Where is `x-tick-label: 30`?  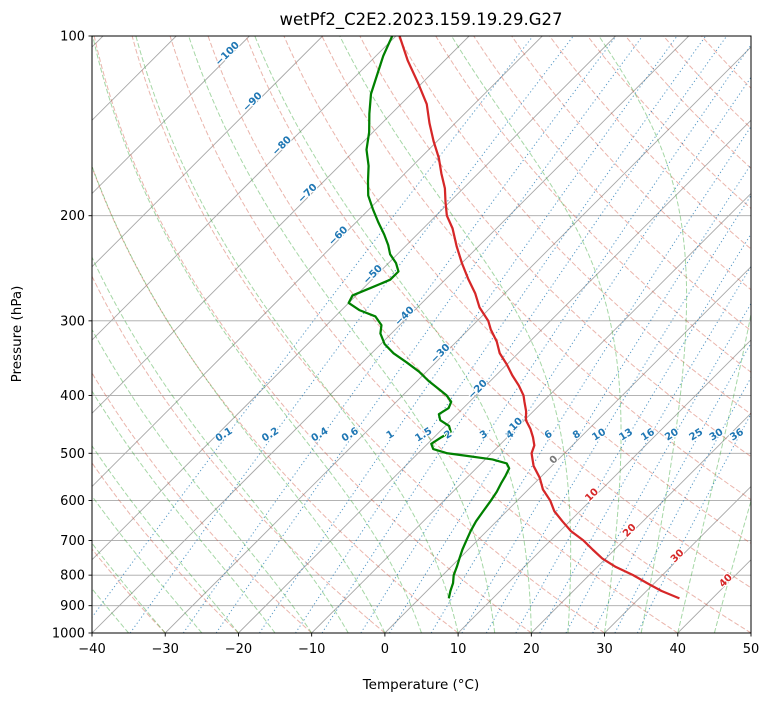
x-tick-label: 30 is located at coordinates (604, 649).